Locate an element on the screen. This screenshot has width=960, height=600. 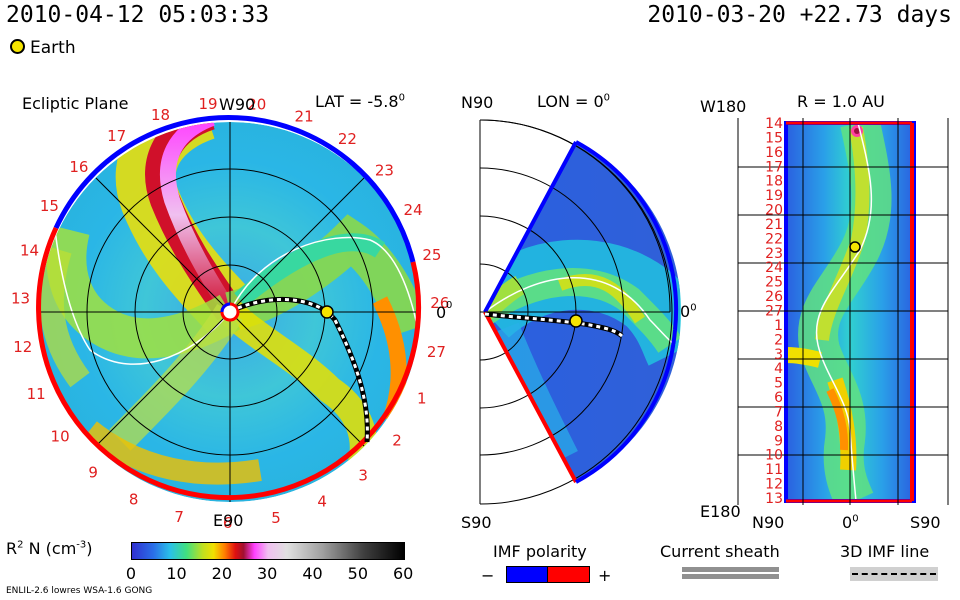
ecliptic-polarity-ring-negative is located at coordinates (234, 189).